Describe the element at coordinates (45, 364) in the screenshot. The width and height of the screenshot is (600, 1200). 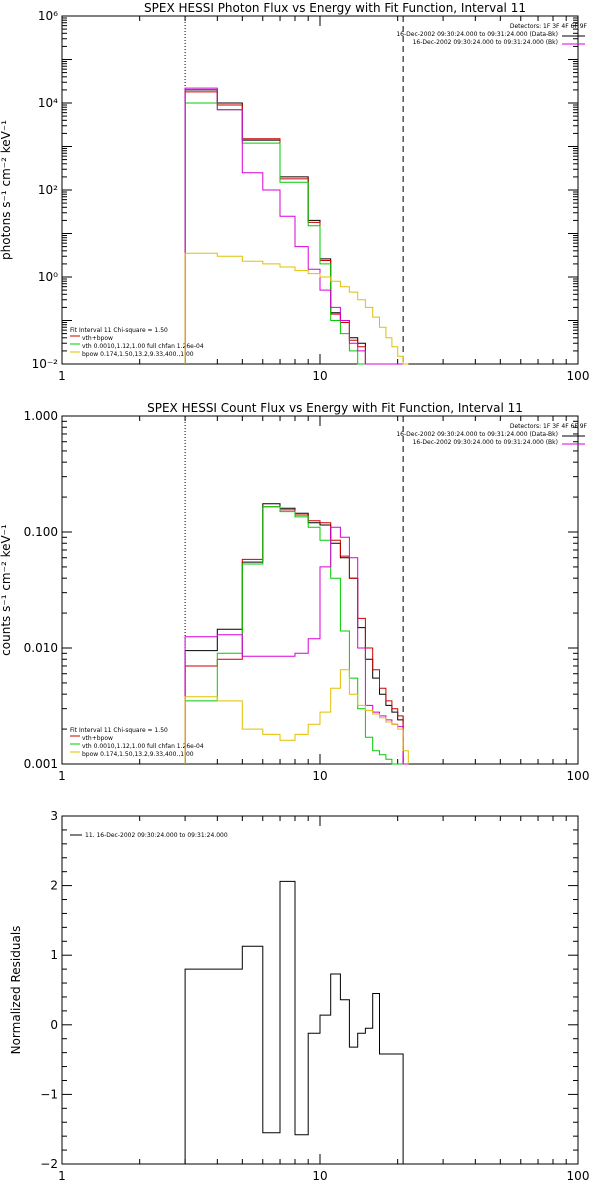
I see `y-tick-label: 10⁻²` at that location.